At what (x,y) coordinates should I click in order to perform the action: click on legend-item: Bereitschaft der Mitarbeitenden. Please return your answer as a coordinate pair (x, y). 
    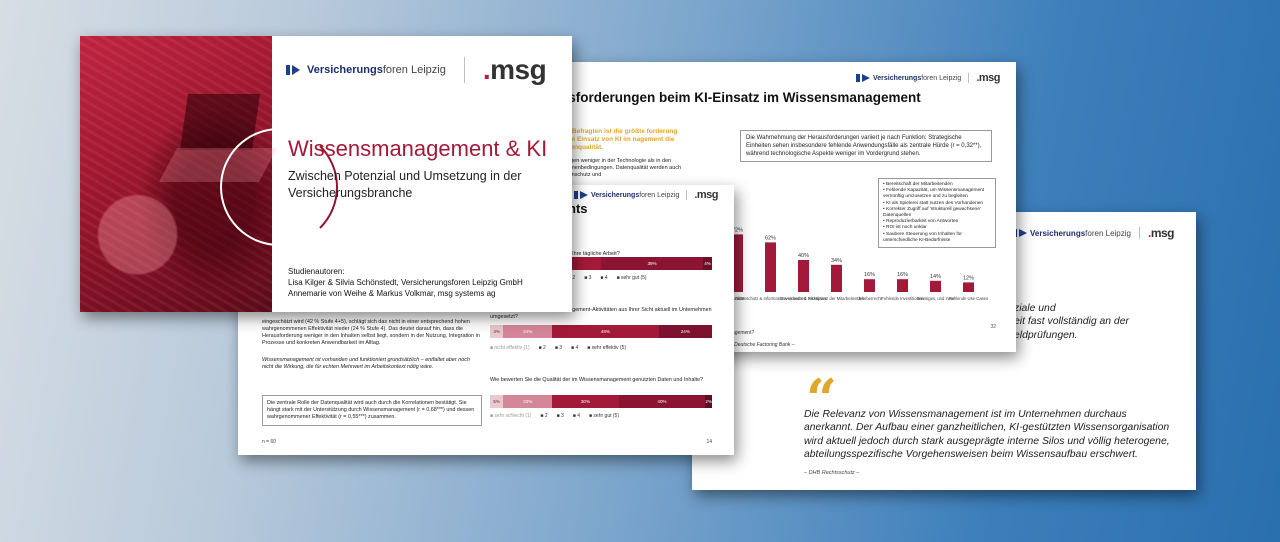
    Looking at the image, I should click on (937, 185).